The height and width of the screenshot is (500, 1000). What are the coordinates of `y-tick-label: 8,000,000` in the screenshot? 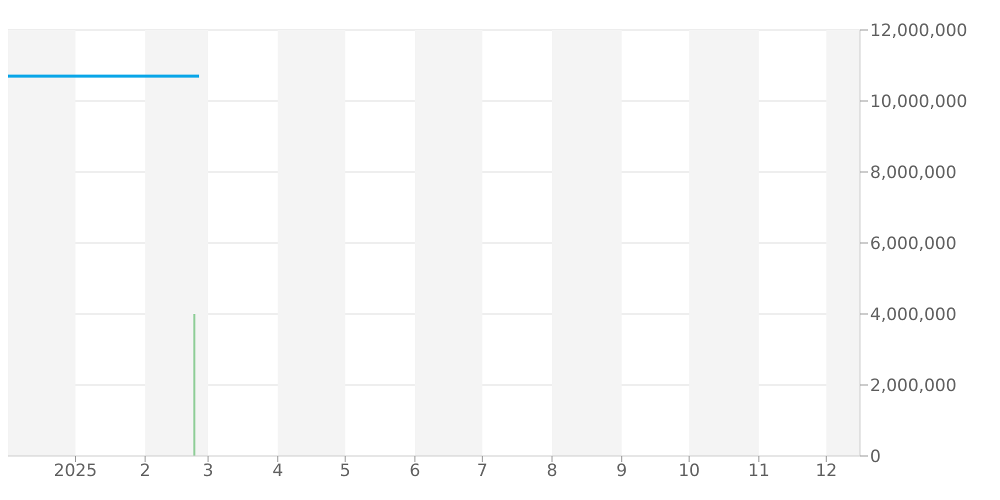 It's located at (913, 173).